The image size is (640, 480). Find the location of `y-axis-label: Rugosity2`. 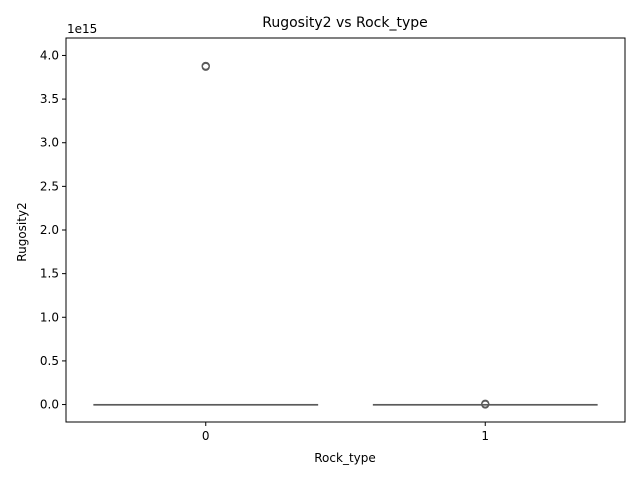

y-axis-label: Rugosity2 is located at coordinates (22, 231).